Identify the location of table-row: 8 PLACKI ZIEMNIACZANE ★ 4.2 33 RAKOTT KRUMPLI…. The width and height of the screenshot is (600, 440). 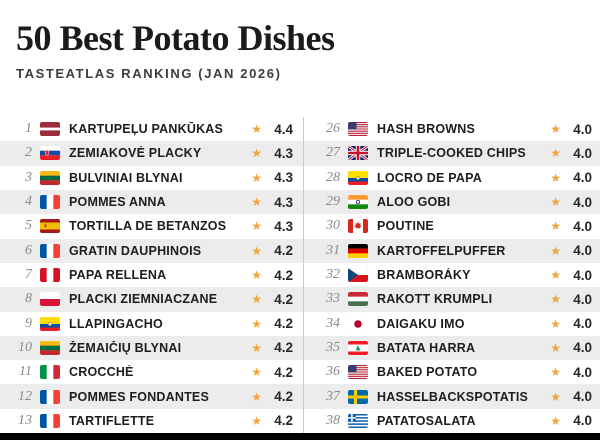
(300, 299).